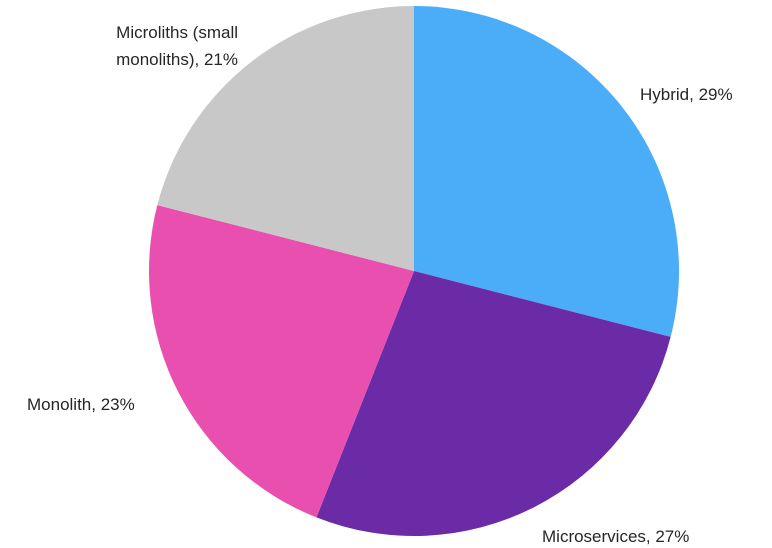 This screenshot has width=772, height=548. I want to click on slice-label-microservices: Microservices, 27%, so click(615, 536).